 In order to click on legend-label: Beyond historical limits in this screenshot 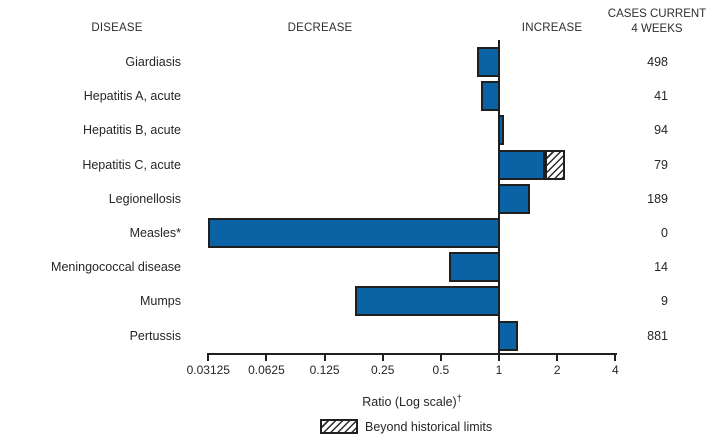, I will do `click(429, 426)`.